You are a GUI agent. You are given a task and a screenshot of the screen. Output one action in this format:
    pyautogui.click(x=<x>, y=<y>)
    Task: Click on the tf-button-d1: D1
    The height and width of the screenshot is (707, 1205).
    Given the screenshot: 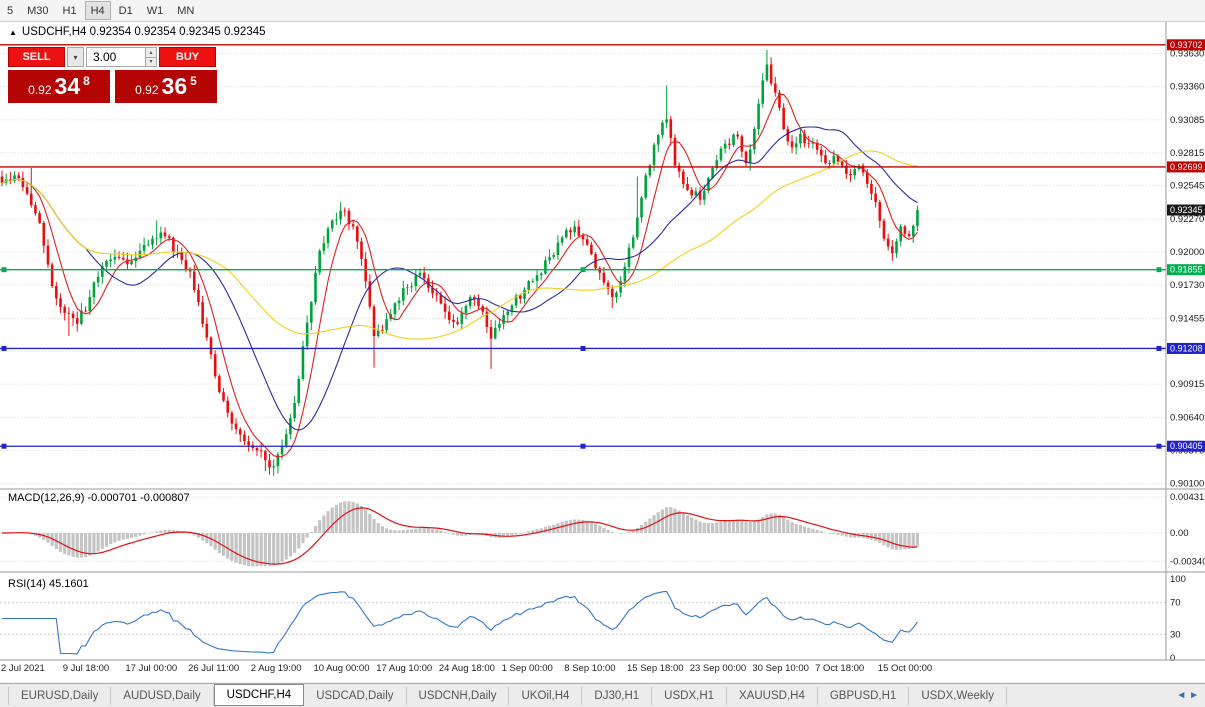 What is the action you would take?
    pyautogui.click(x=125, y=10)
    